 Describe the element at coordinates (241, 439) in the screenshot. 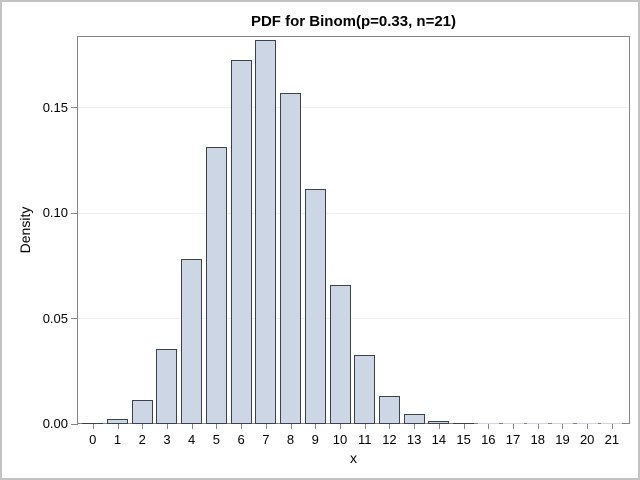

I see `x-tick-label: 6` at that location.